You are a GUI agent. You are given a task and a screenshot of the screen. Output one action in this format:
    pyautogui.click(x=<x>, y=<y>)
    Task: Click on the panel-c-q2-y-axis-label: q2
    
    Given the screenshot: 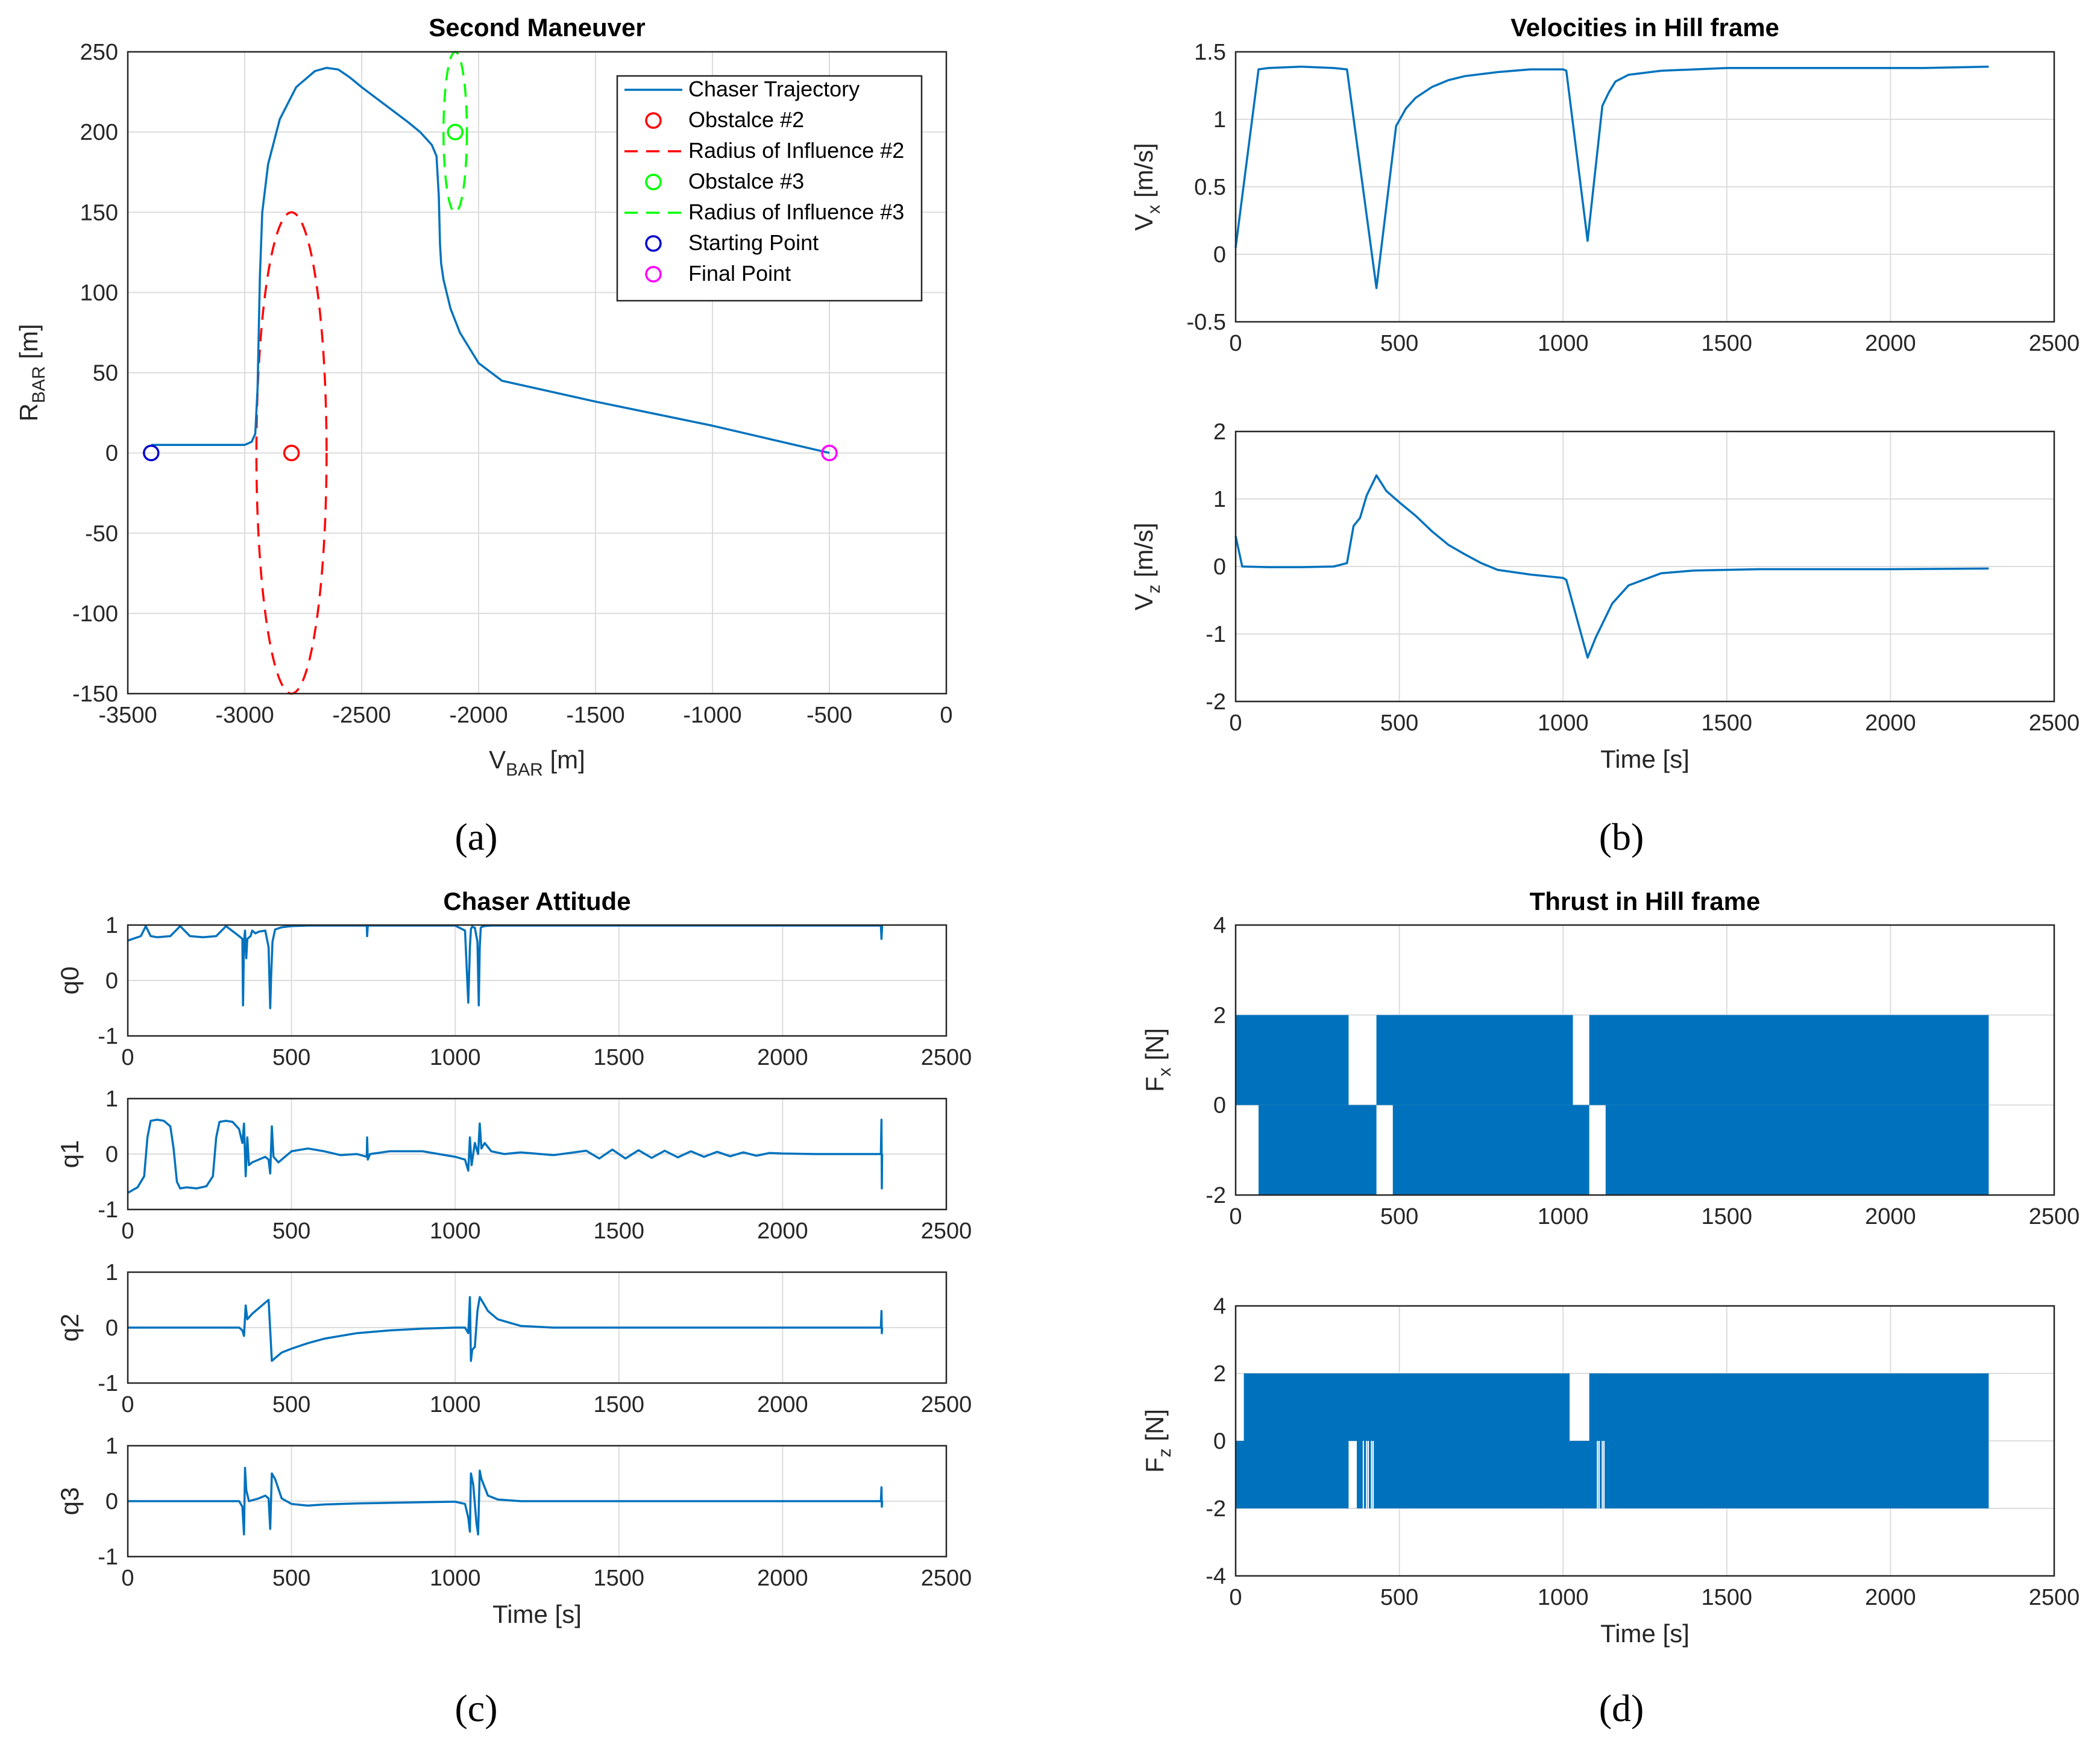 What is the action you would take?
    pyautogui.click(x=69, y=1328)
    